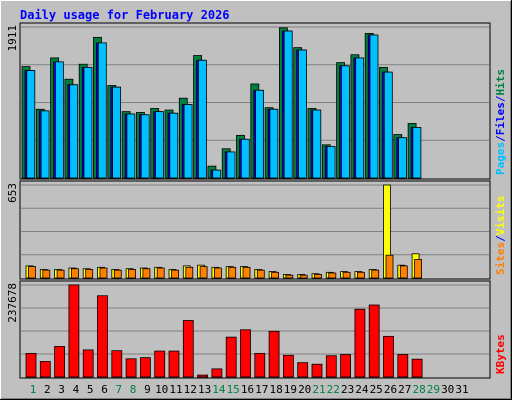  What do you see at coordinates (390, 389) in the screenshot?
I see `x-tick-label: 26` at bounding box center [390, 389].